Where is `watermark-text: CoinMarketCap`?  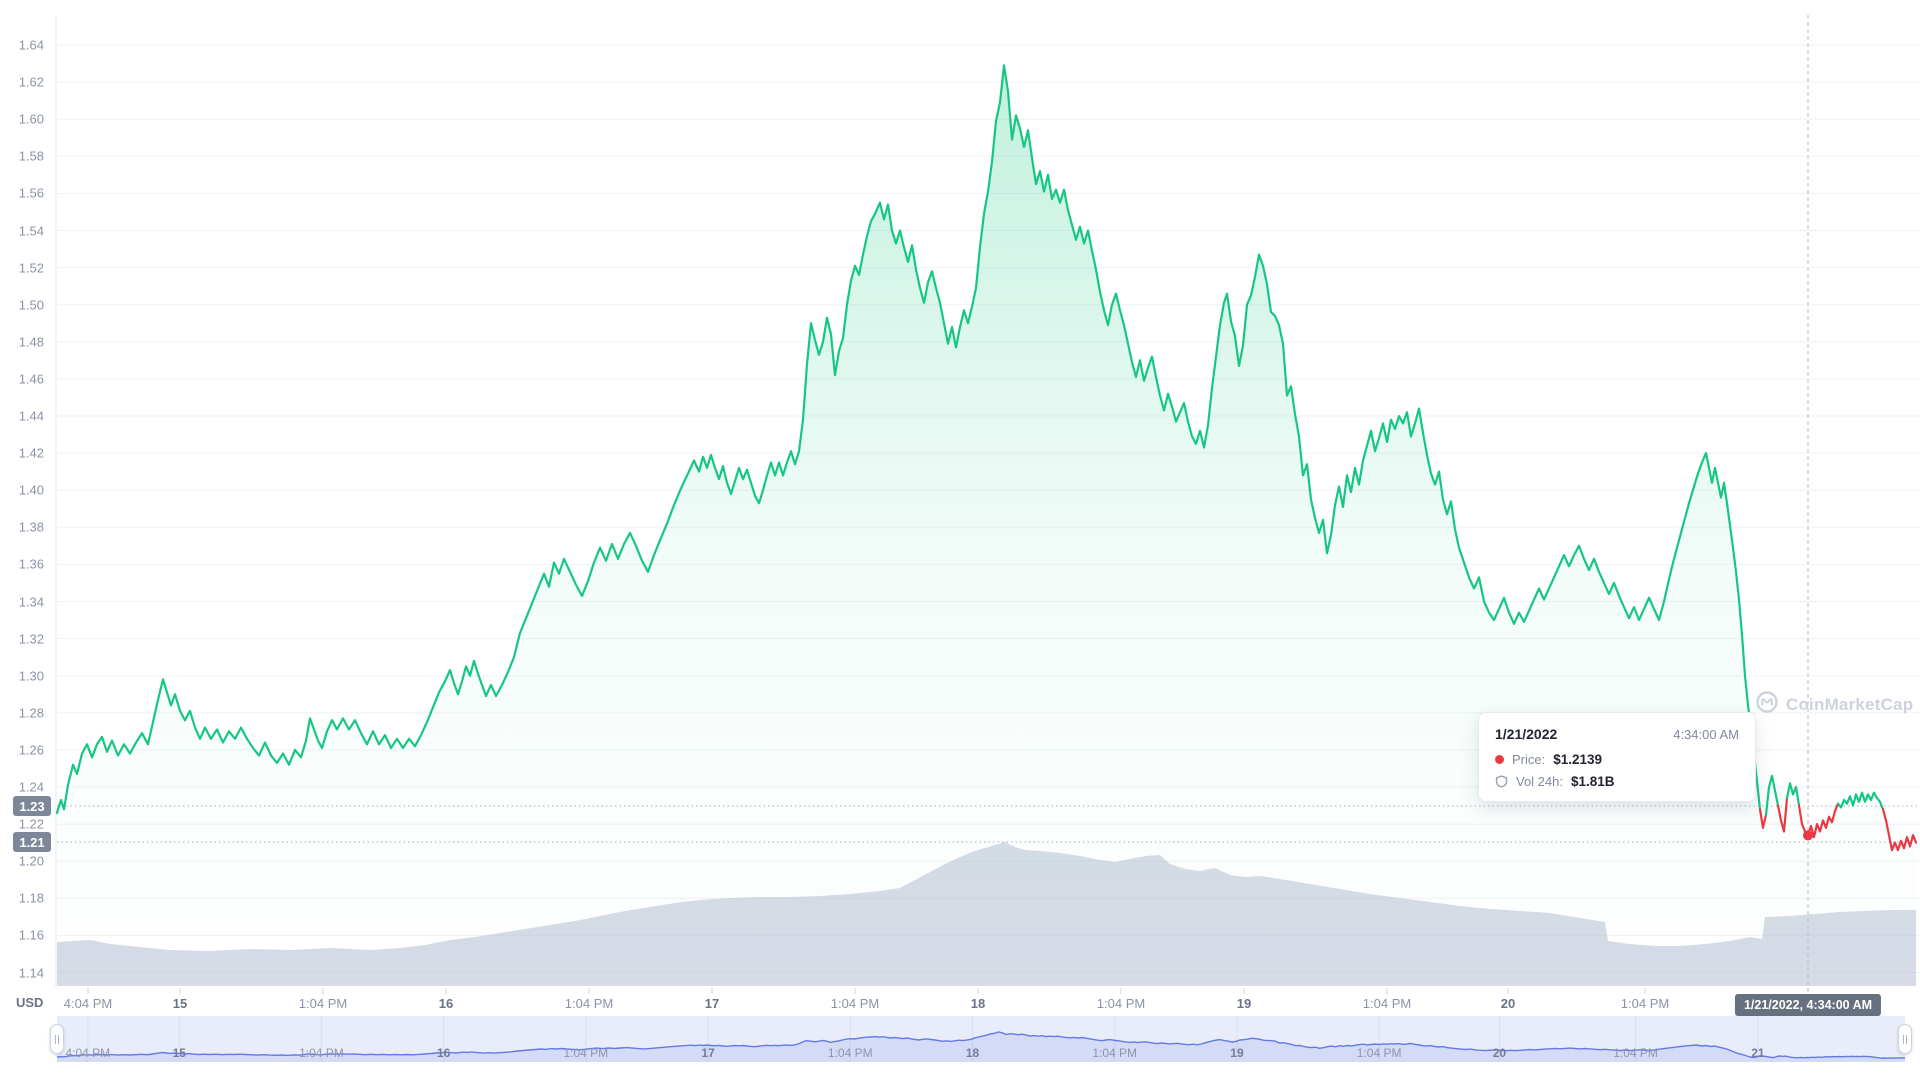 watermark-text: CoinMarketCap is located at coordinates (1850, 704).